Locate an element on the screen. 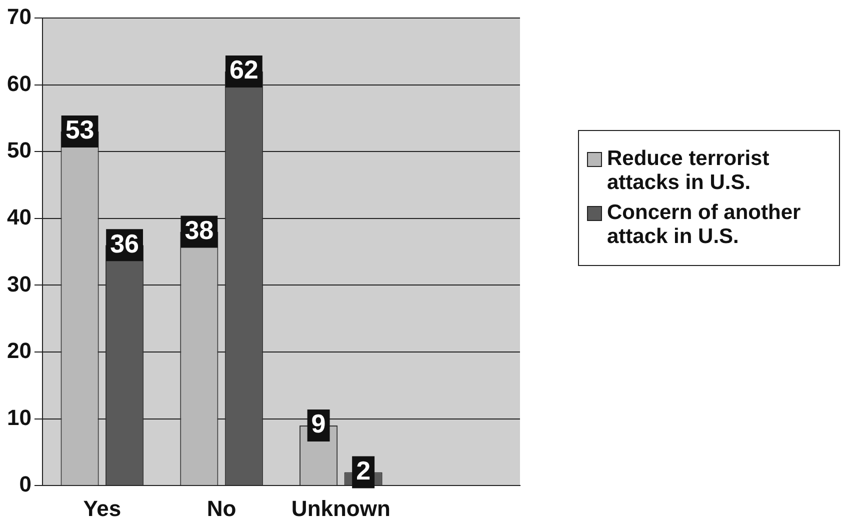 Image resolution: width=856 pixels, height=530 pixels. y-tick-label: 30 is located at coordinates (19, 283).